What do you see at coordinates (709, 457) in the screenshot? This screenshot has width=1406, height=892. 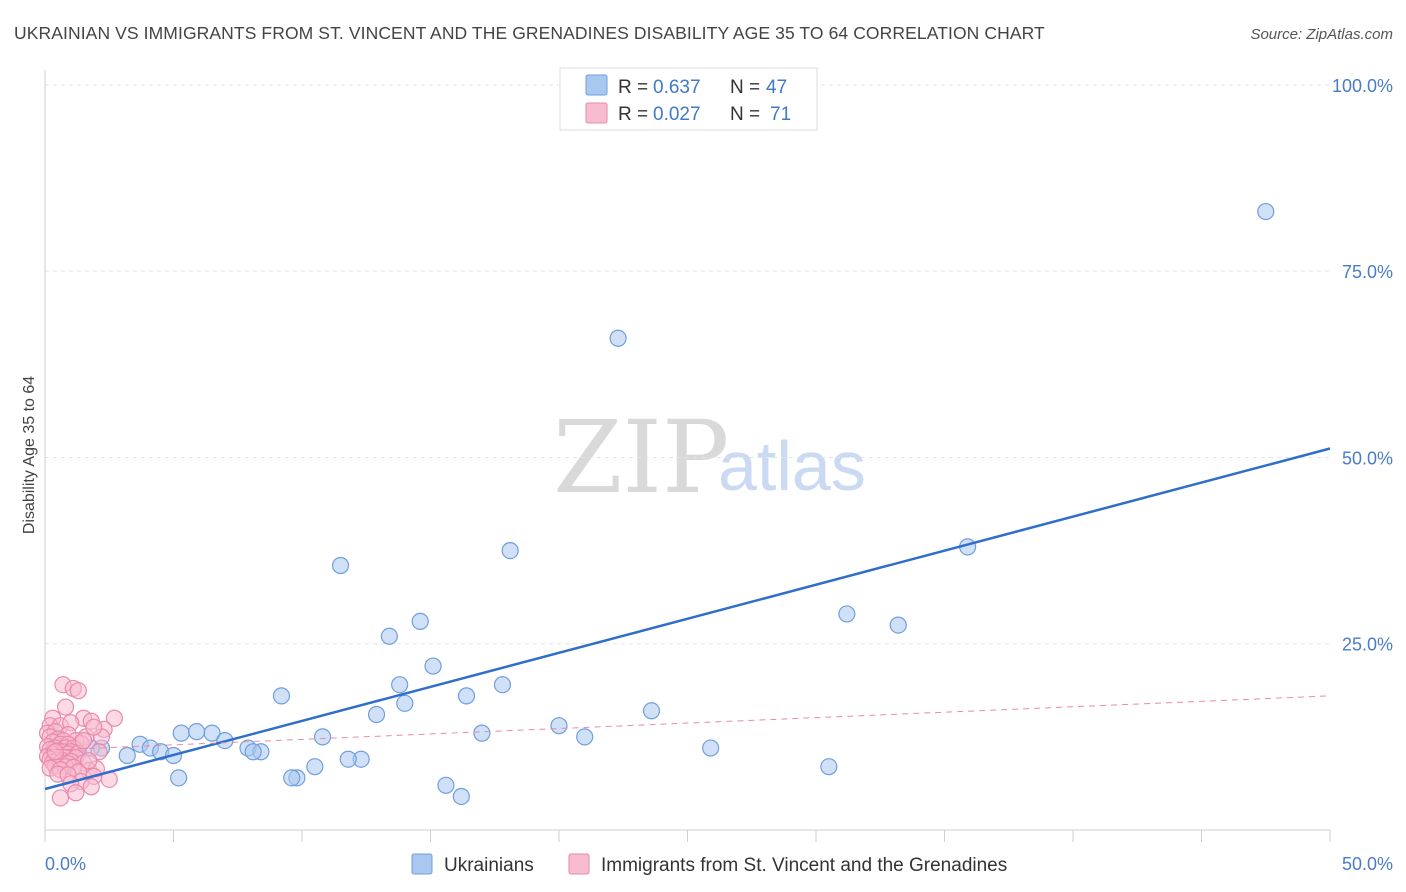 I see `watermark: ZIP atlas` at bounding box center [709, 457].